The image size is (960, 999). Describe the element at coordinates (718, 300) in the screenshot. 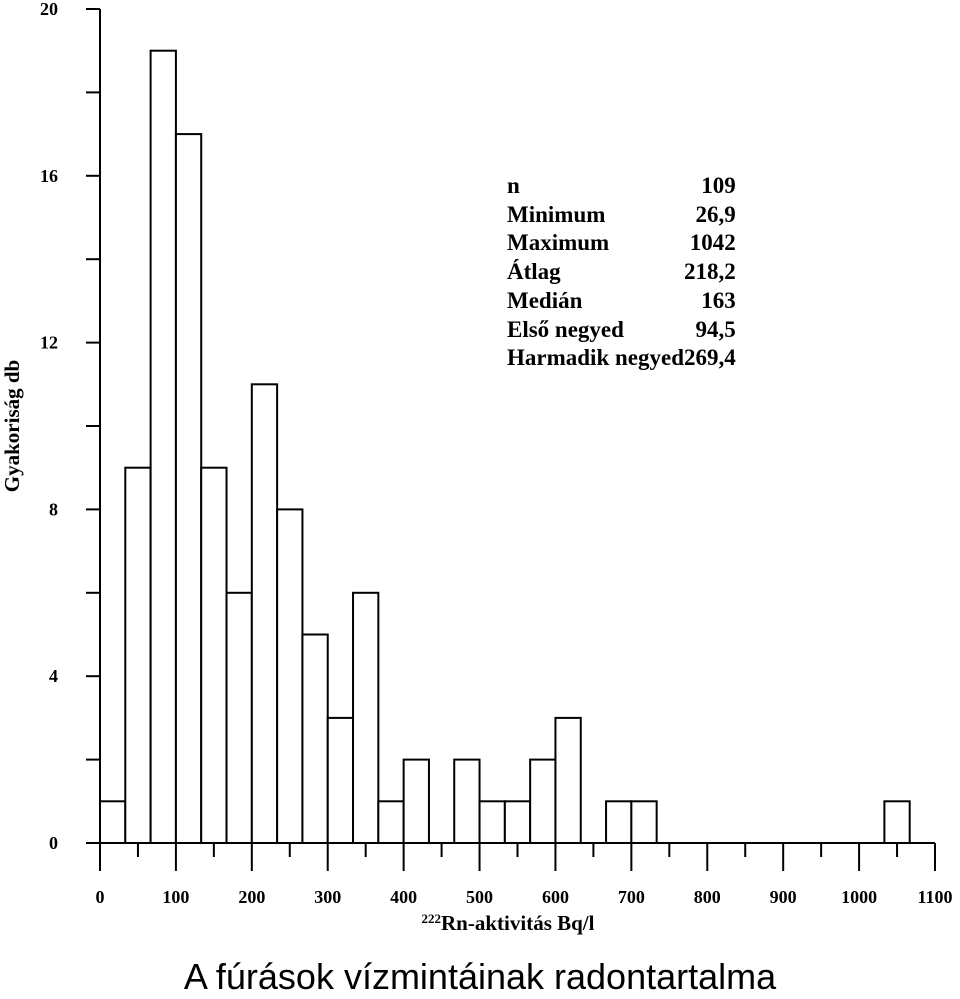

I see `stat-value: 163` at that location.